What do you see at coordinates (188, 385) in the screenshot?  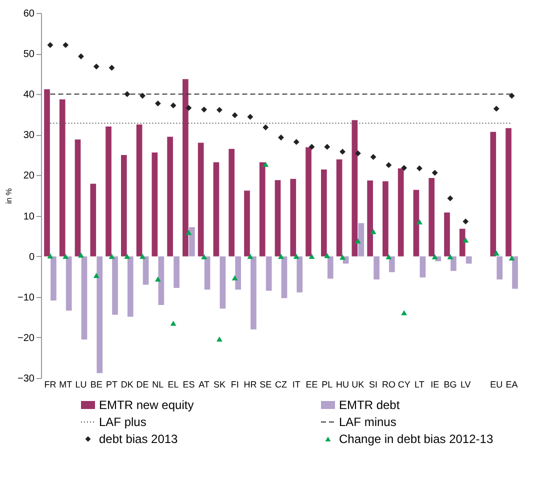 I see `x-tick-label: ES` at bounding box center [188, 385].